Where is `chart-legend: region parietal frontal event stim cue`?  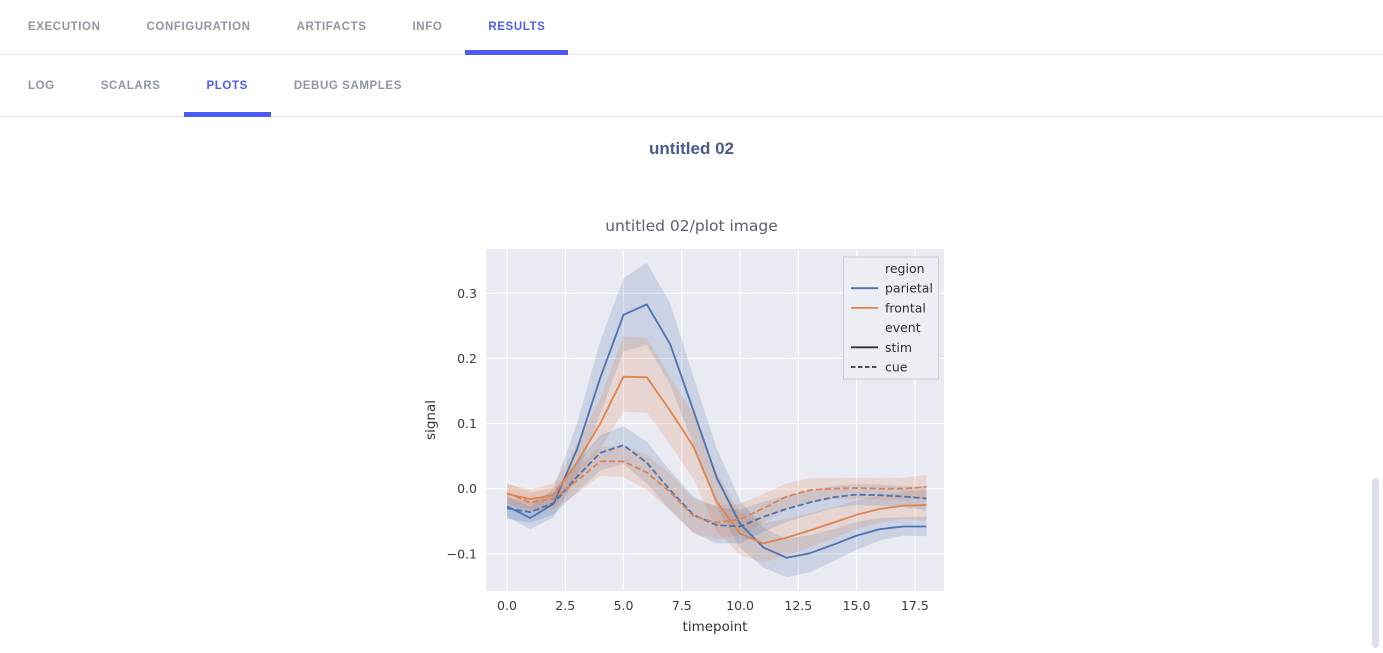 chart-legend: region parietal frontal event stim cue is located at coordinates (891, 318).